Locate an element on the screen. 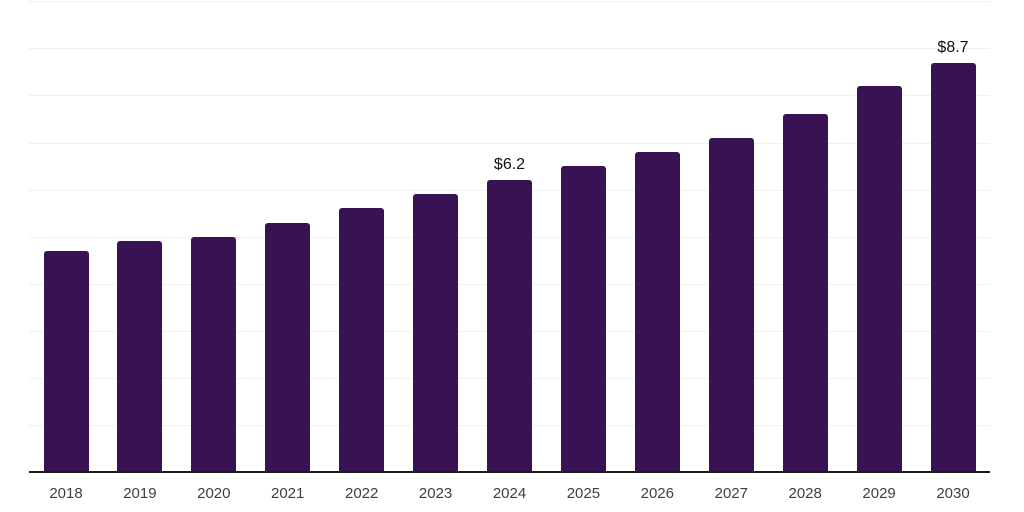 Image resolution: width=1024 pixels, height=512 pixels. bar-2022 is located at coordinates (362, 340).